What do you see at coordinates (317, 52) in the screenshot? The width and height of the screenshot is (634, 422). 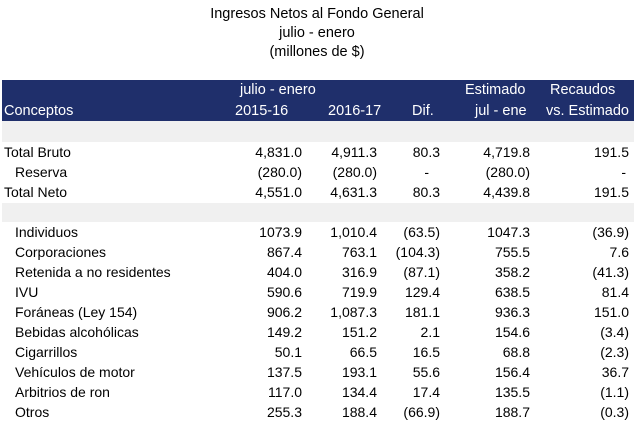 I see `table-subtitle-units: (millones de $)` at bounding box center [317, 52].